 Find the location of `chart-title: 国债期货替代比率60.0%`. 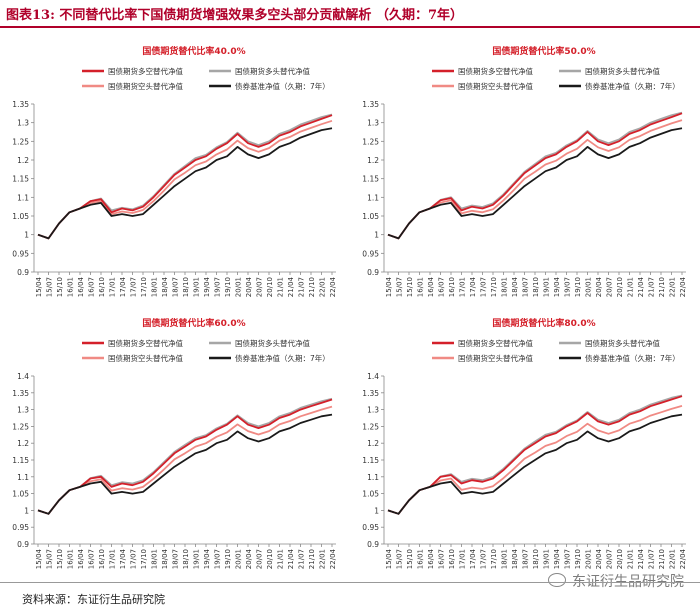

chart-title: 国债期货替代比率60.0% is located at coordinates (193, 323).